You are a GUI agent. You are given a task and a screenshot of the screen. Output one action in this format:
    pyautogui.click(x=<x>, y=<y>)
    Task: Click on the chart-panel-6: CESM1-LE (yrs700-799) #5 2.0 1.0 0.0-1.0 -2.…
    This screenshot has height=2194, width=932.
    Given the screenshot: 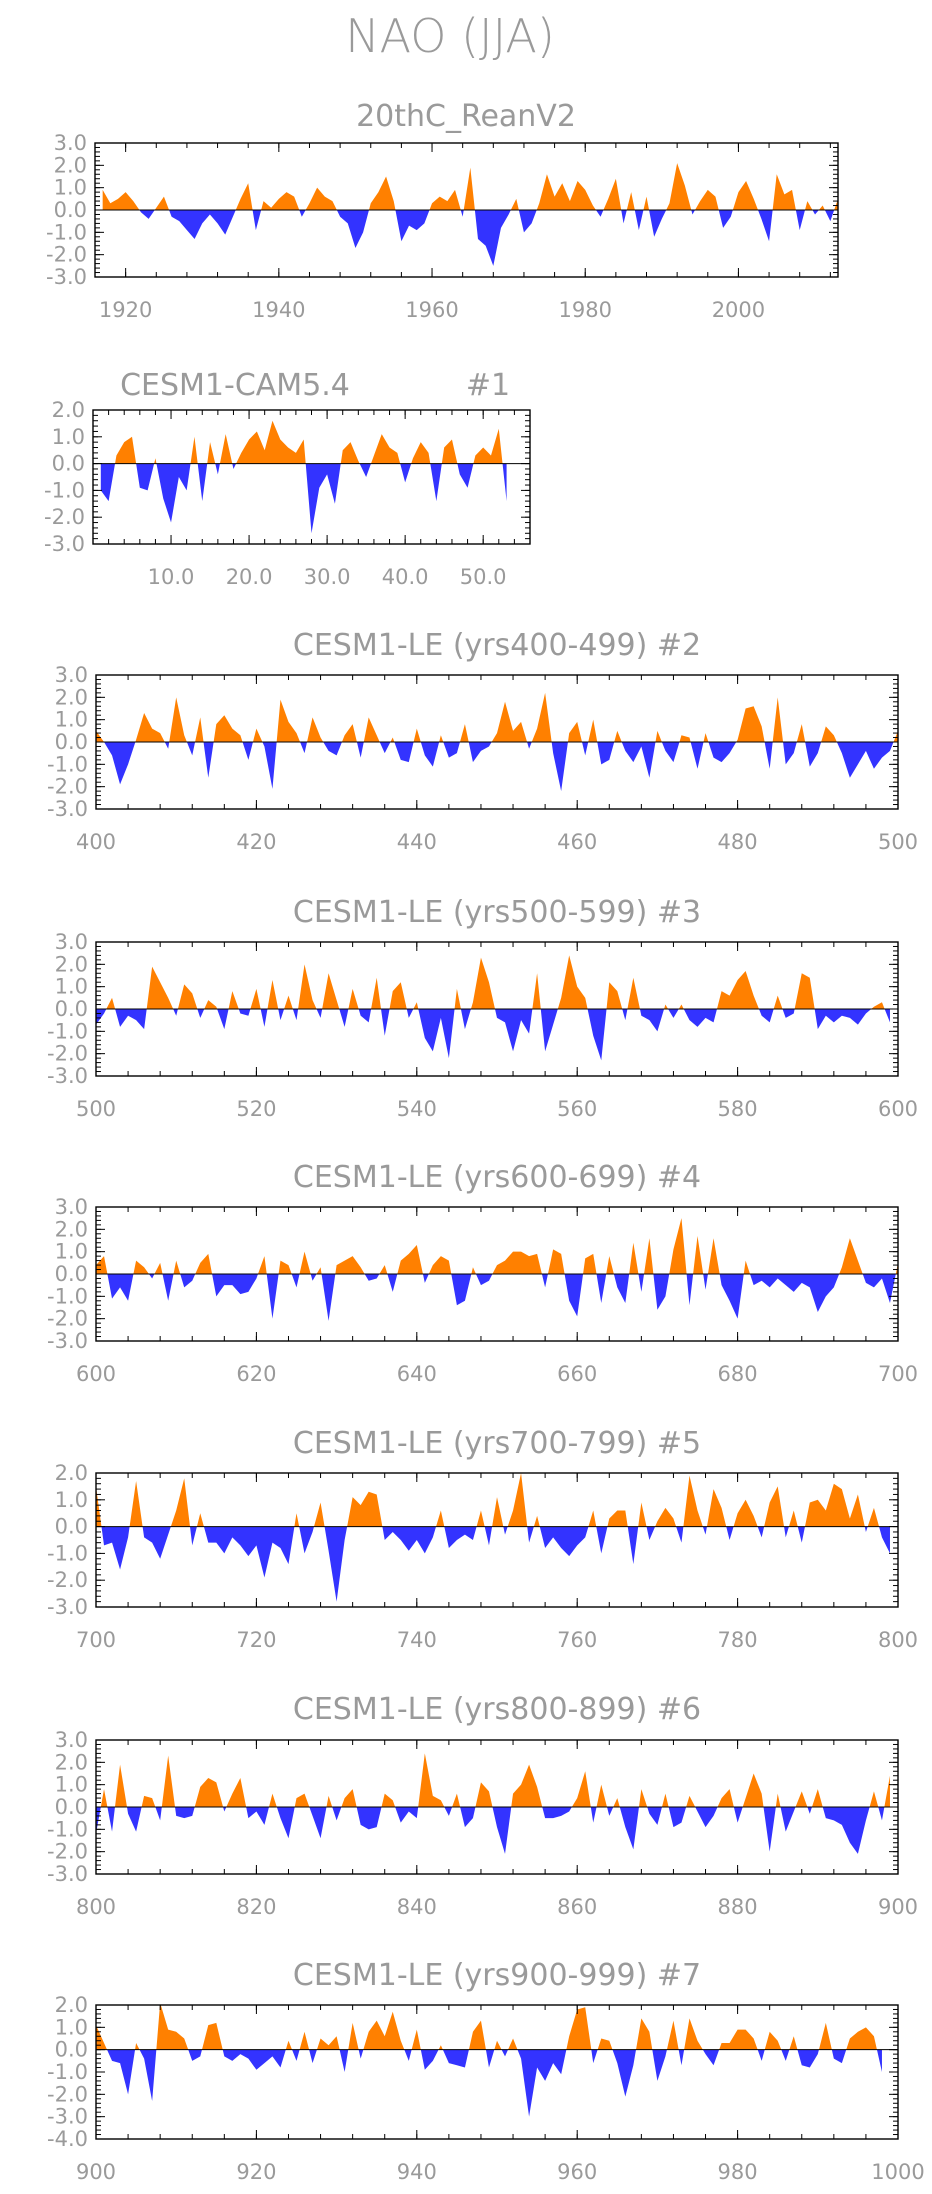 What is the action you would take?
    pyautogui.click(x=482, y=1539)
    